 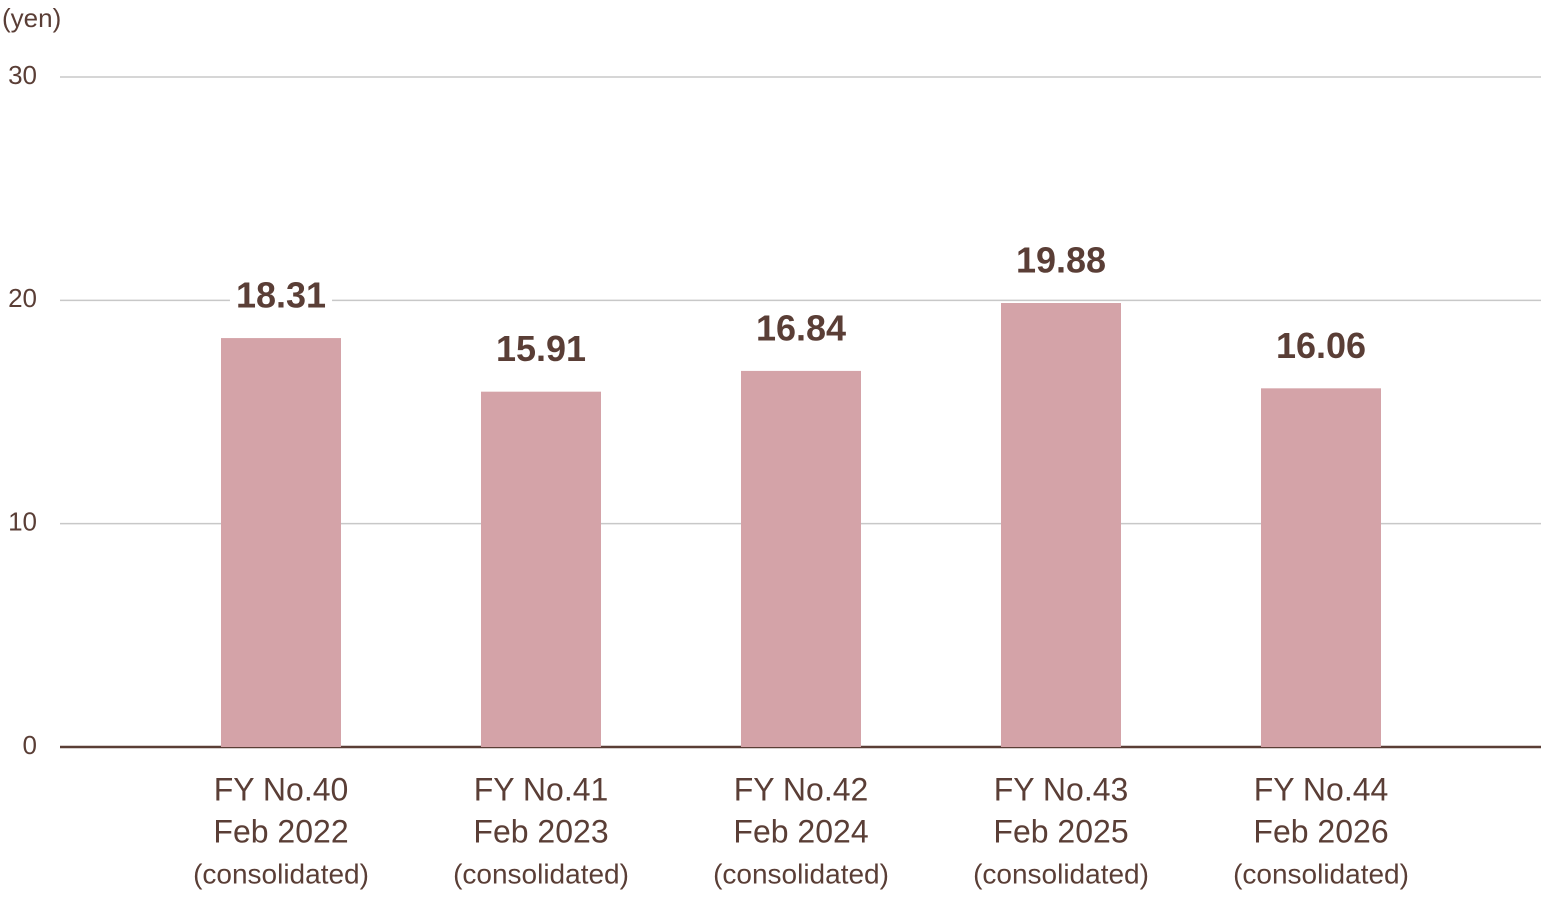 What do you see at coordinates (22, 75) in the screenshot?
I see `y-tick-label: 30` at bounding box center [22, 75].